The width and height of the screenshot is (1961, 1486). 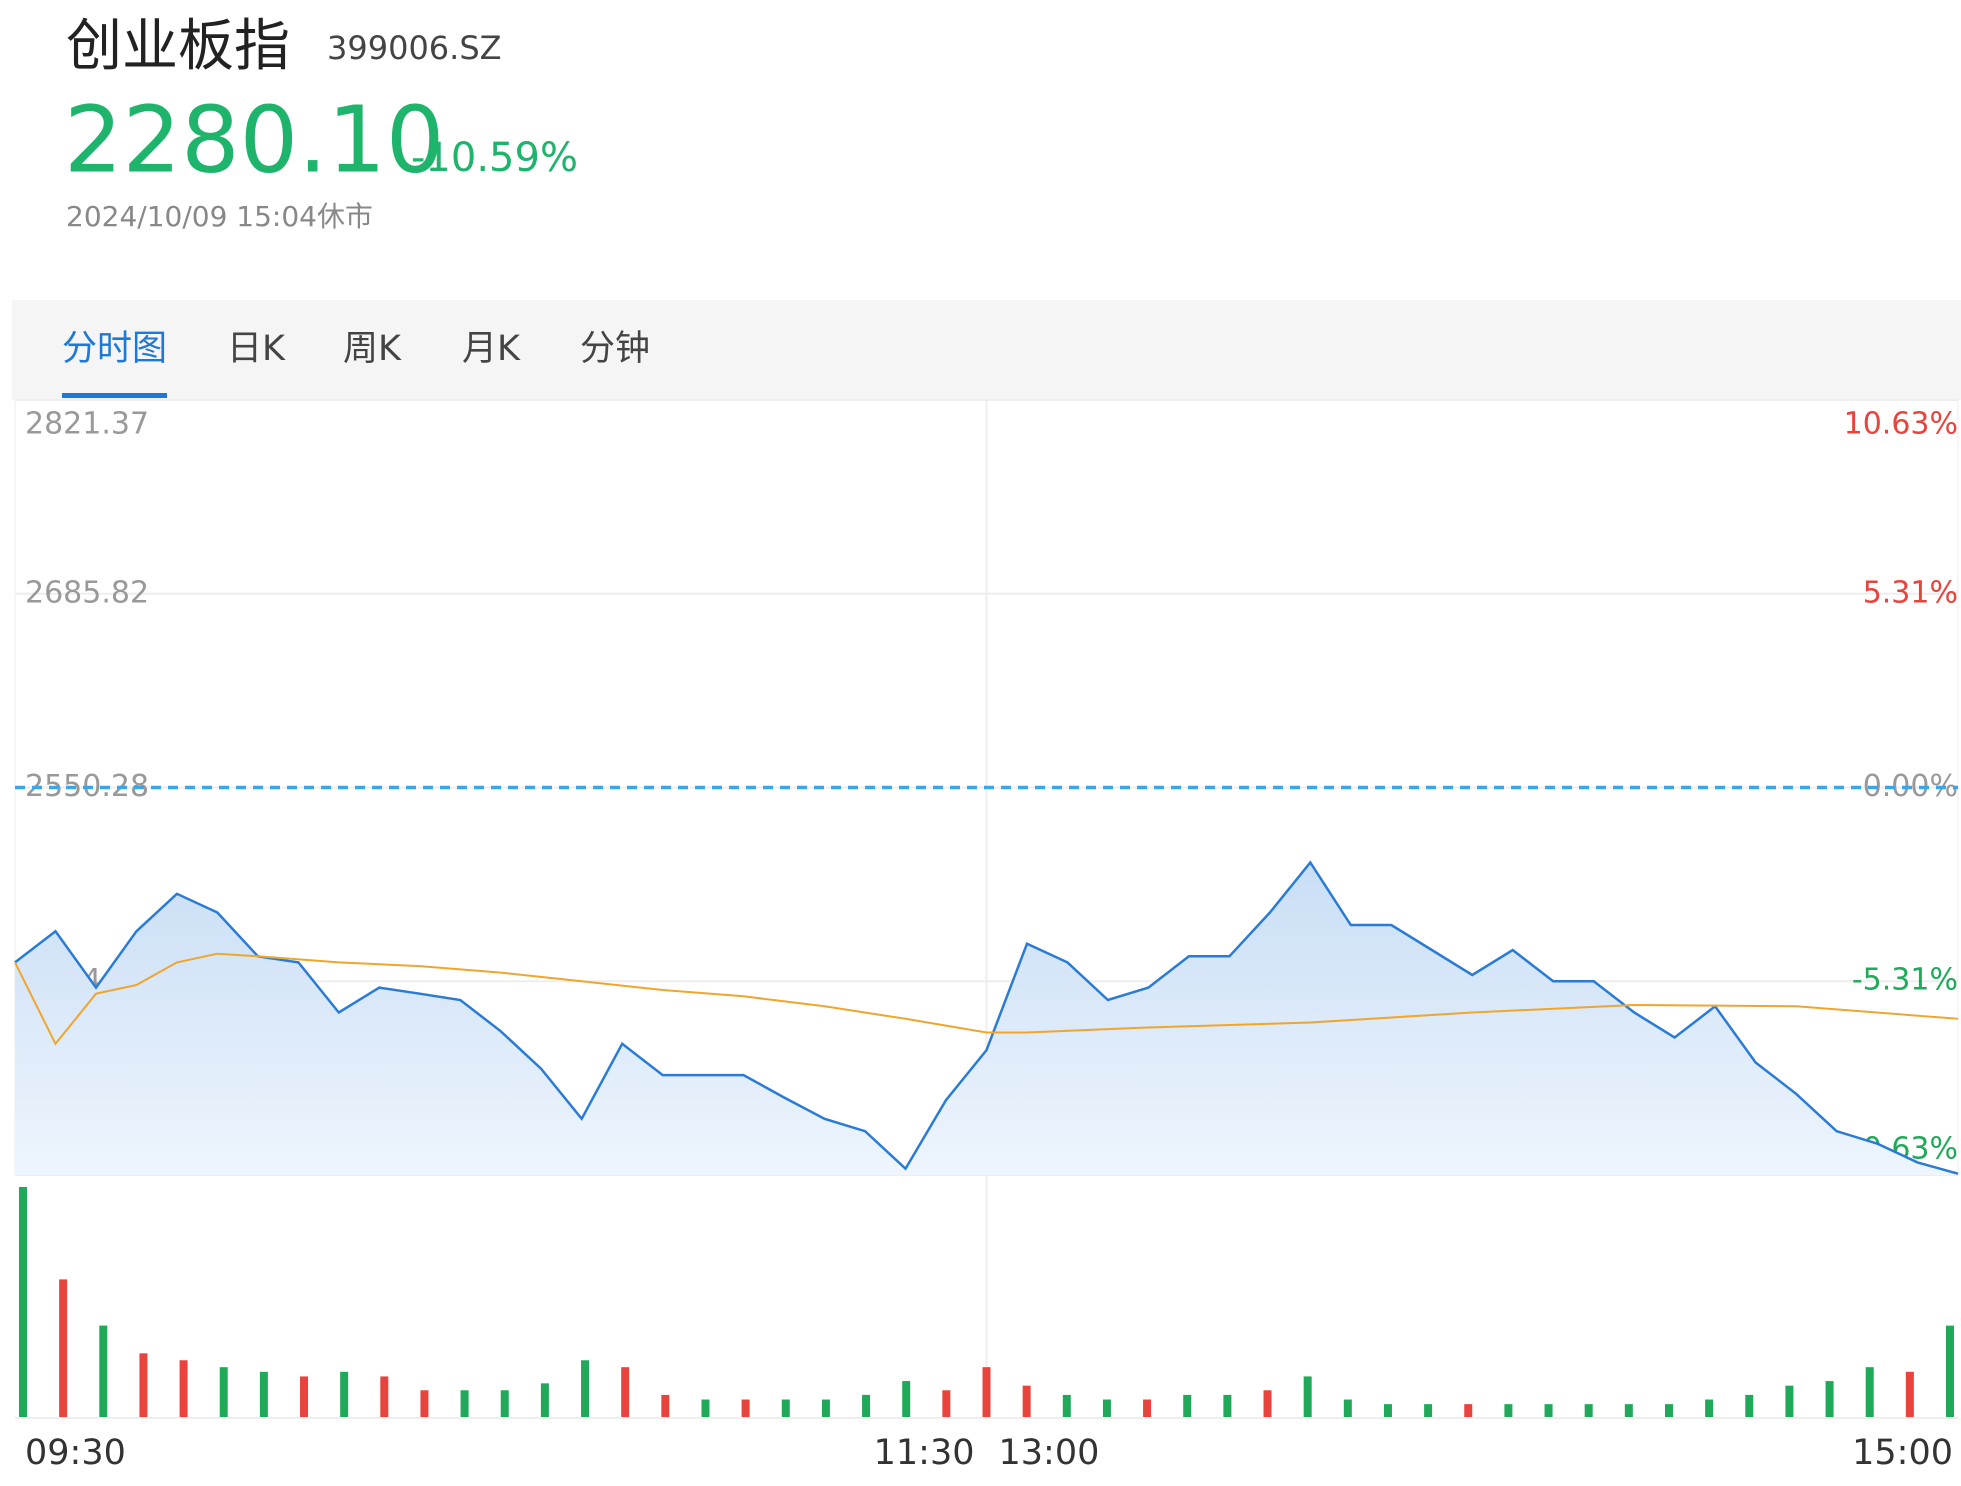 What do you see at coordinates (986, 350) in the screenshot?
I see `tab-bar` at bounding box center [986, 350].